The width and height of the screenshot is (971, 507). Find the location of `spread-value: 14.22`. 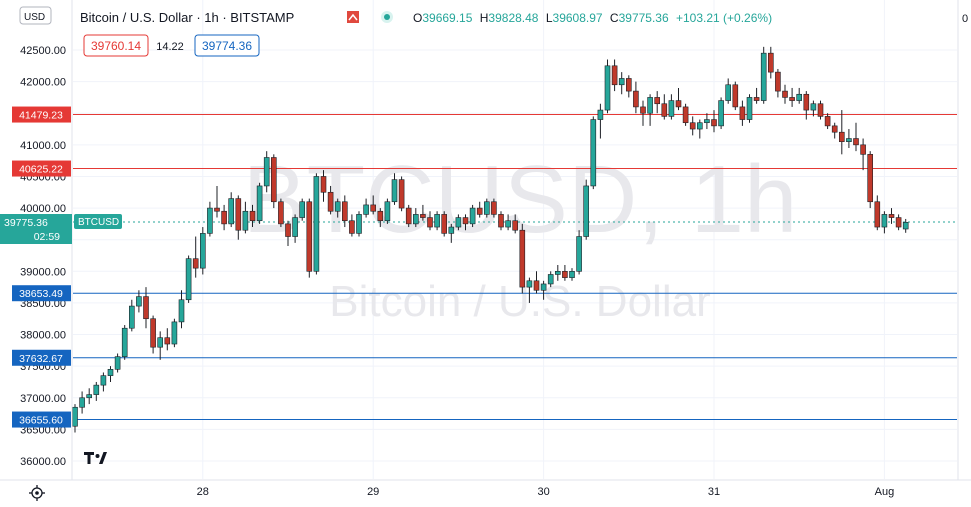

spread-value: 14.22 is located at coordinates (170, 47).